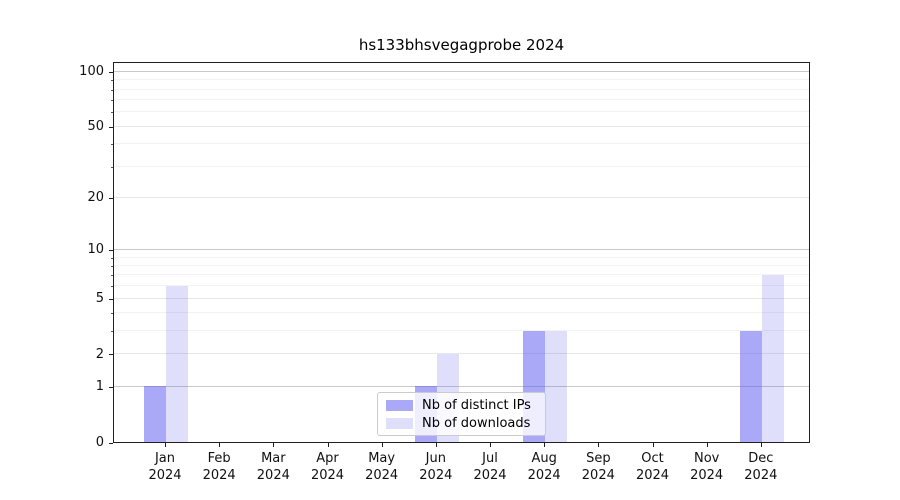 This screenshot has height=500, width=900. I want to click on y-tick-label-10: 10, so click(95, 250).